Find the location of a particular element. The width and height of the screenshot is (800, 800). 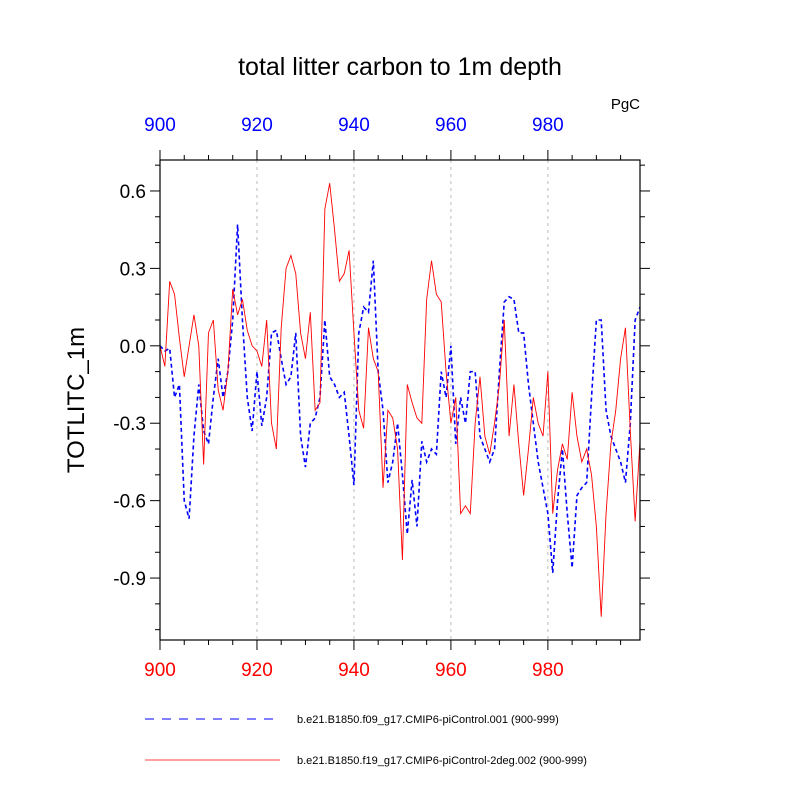

x-tick-label-top: 900 is located at coordinates (160, 125).